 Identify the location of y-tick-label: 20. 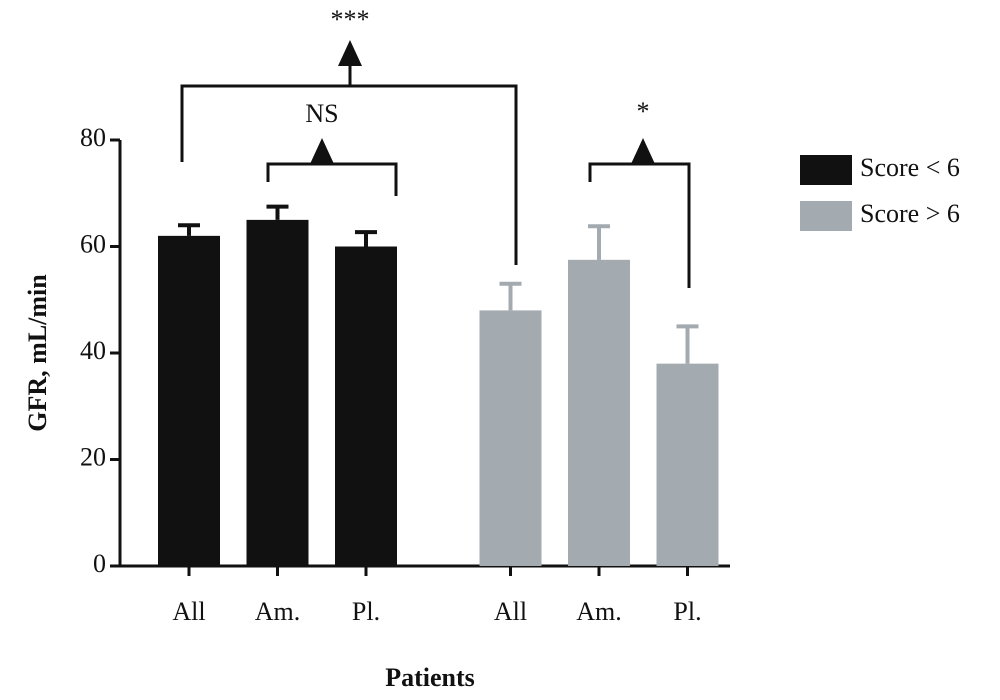
(93, 456).